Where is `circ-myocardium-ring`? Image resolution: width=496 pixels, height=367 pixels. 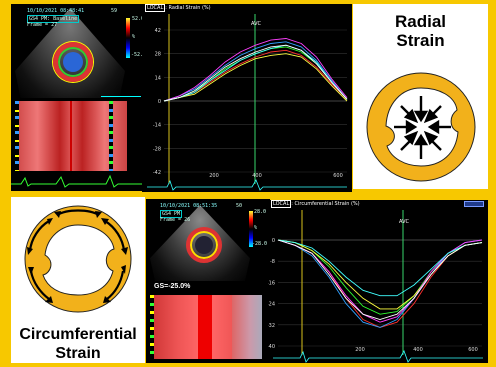
circ-myocardium-ring is located at coordinates (204, 245).